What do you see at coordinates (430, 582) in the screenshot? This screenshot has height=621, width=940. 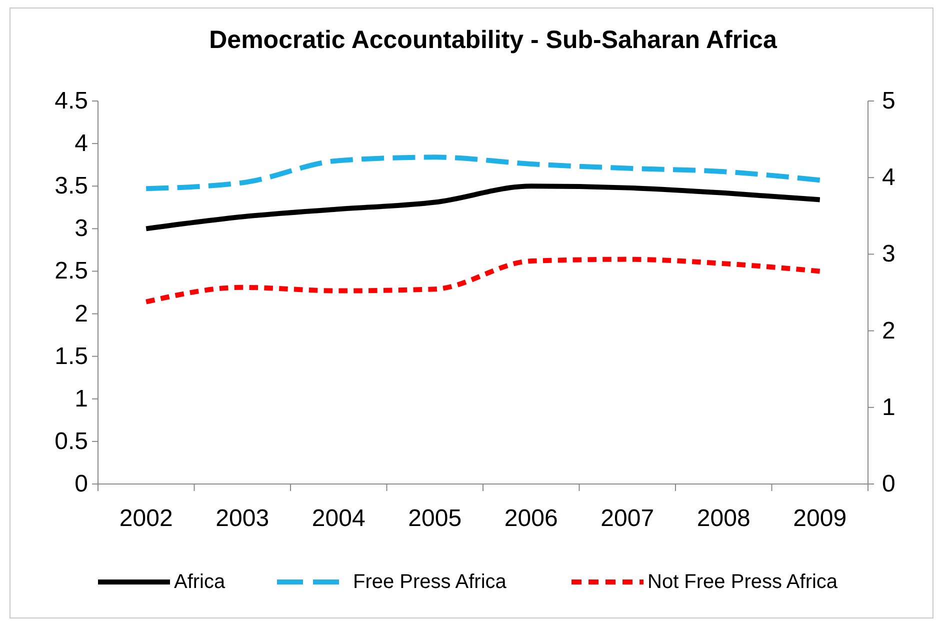 I see `legend-label: Free Press Africa` at bounding box center [430, 582].